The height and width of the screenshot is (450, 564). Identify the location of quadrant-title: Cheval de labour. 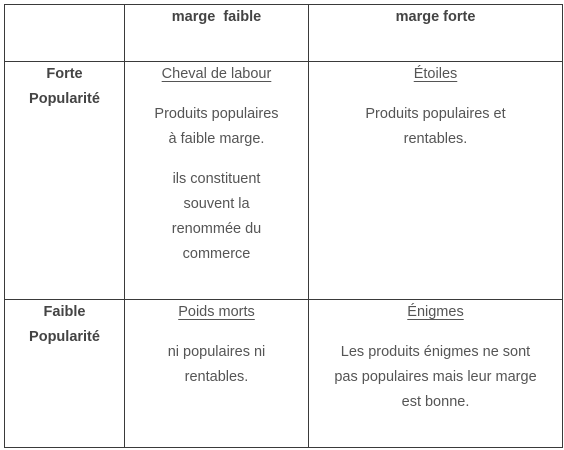
(216, 74).